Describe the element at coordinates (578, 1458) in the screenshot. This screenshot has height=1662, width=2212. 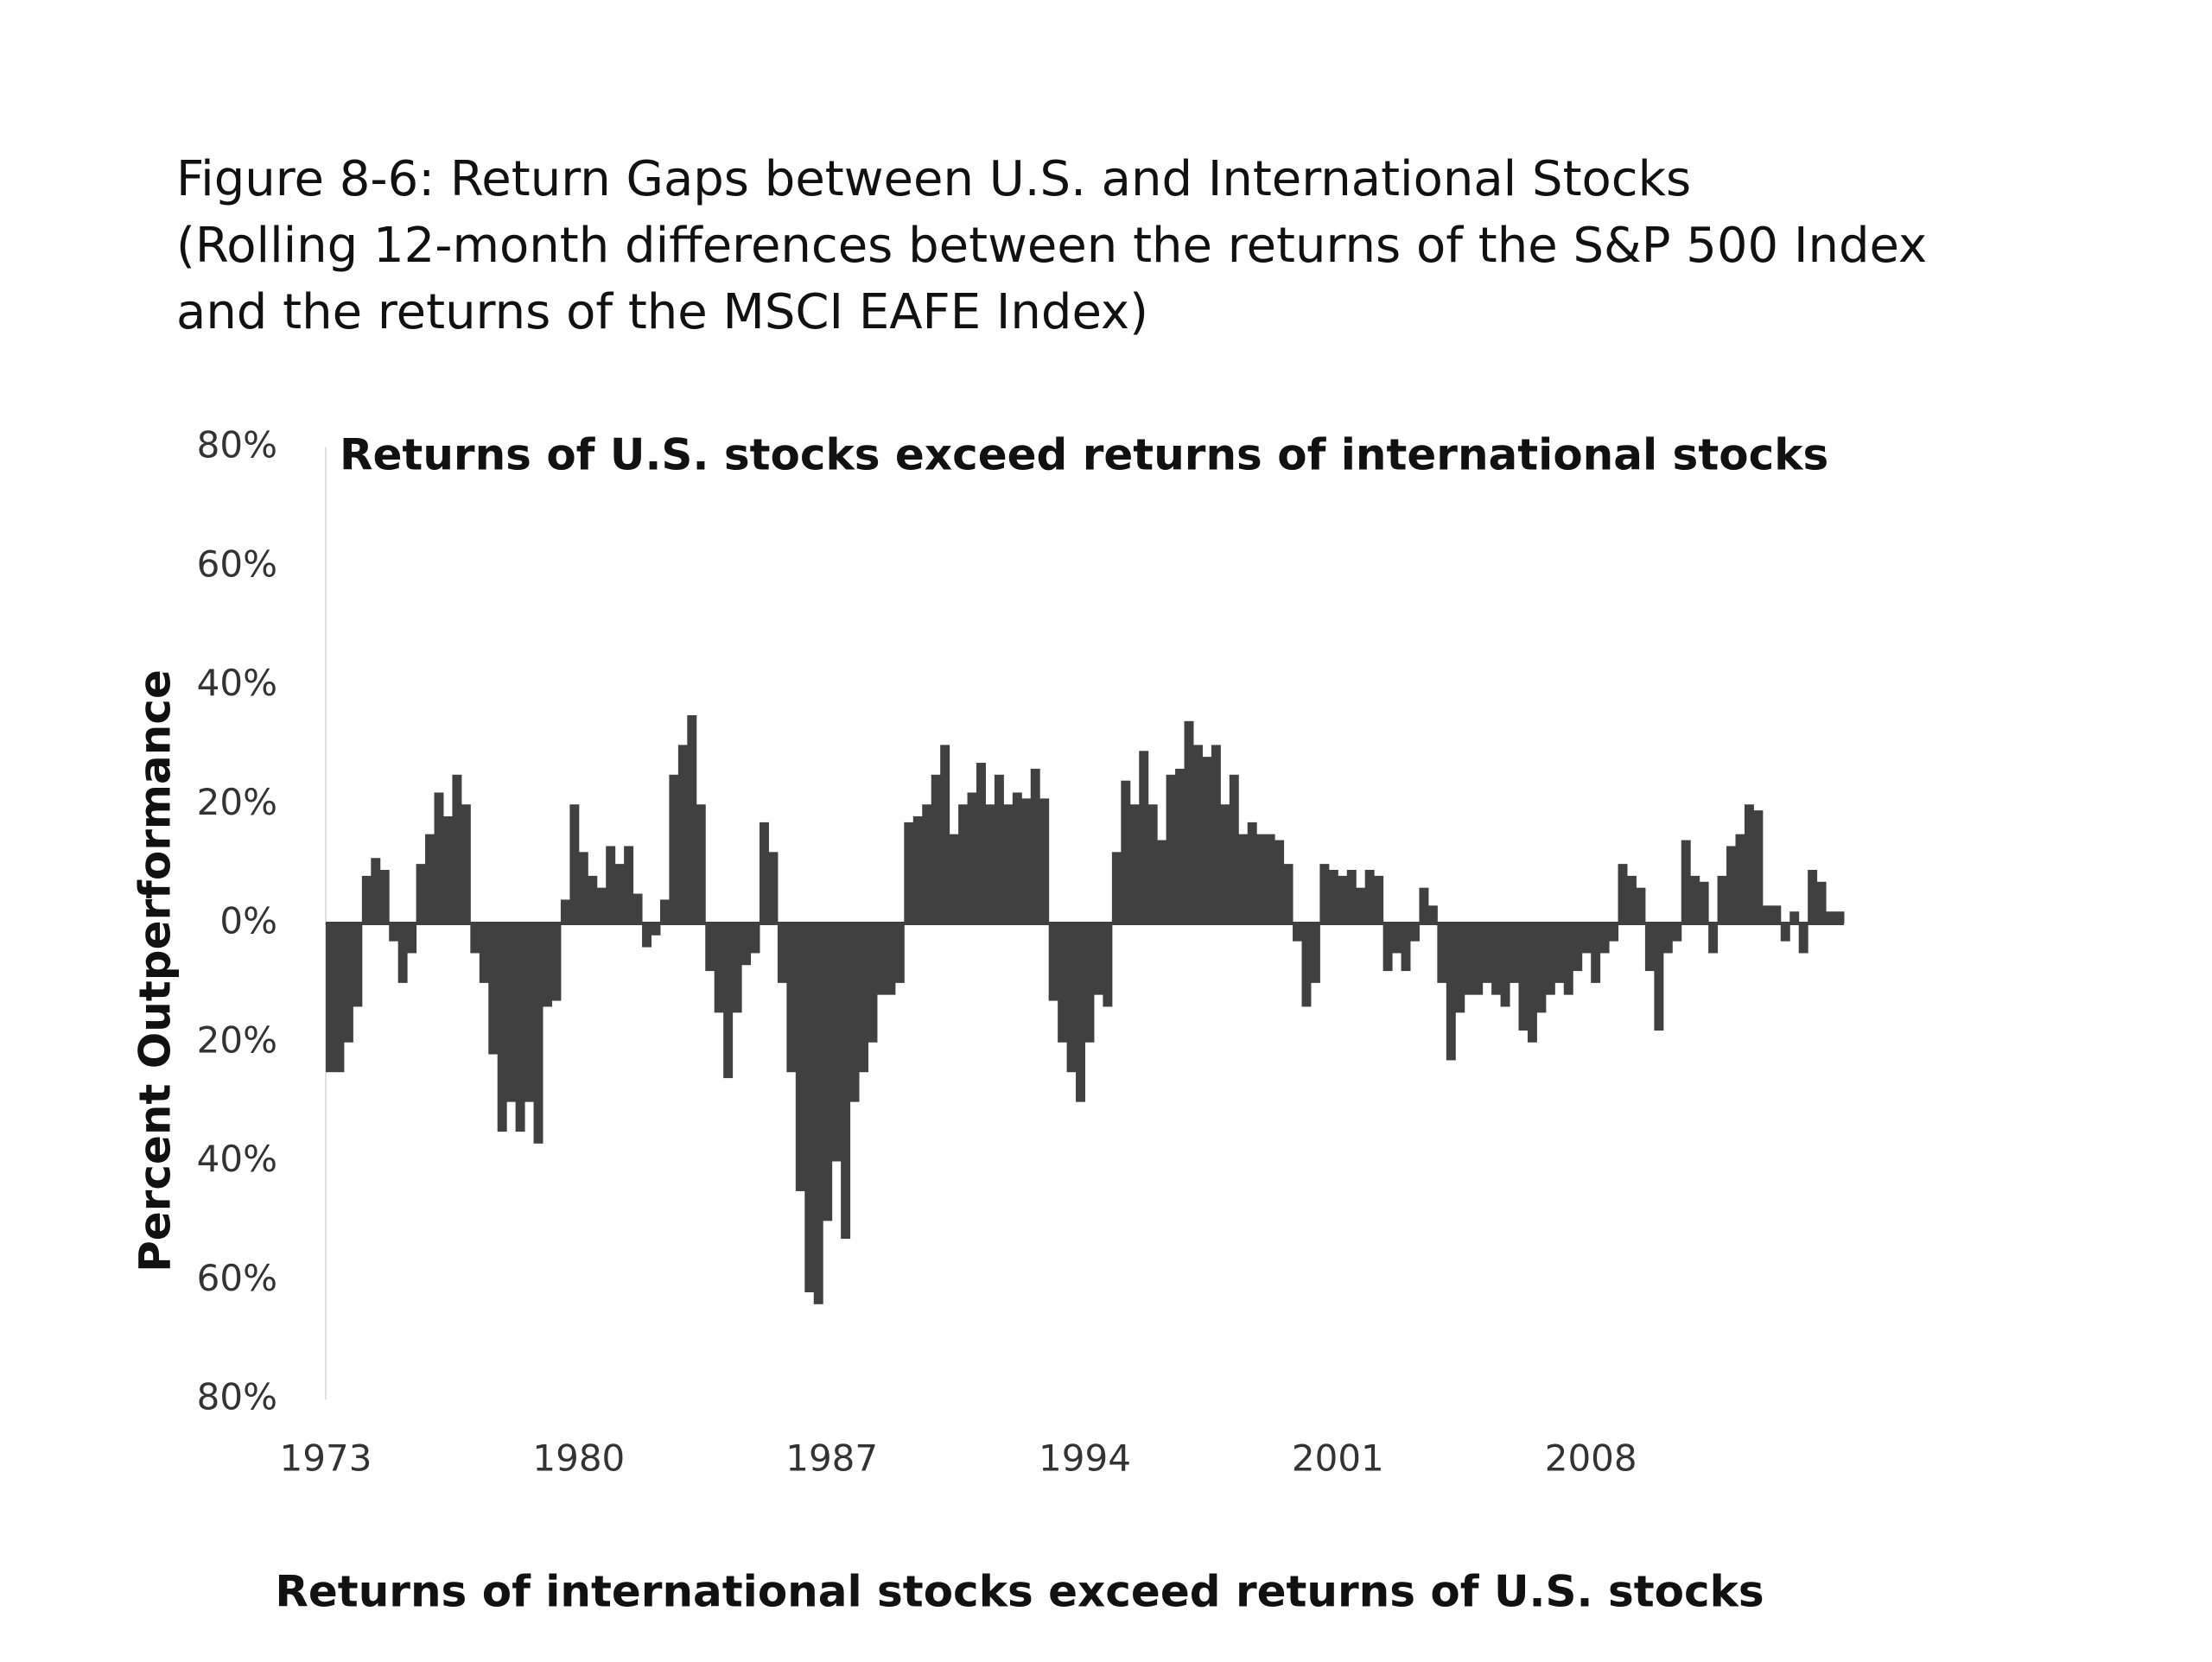
I see `x-tick-label: 1980` at that location.